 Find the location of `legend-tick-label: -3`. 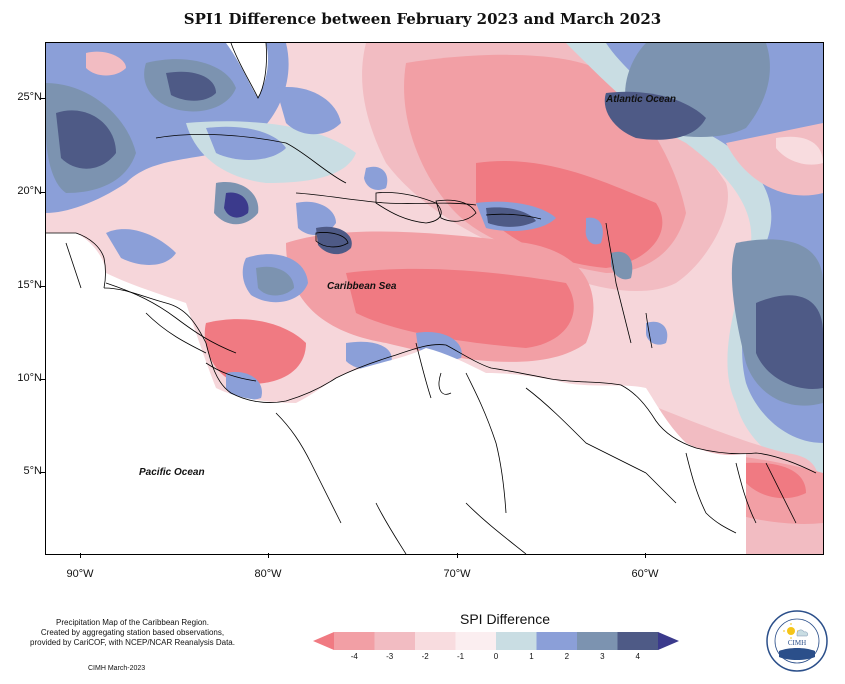

legend-tick-label: -3 is located at coordinates (390, 656).